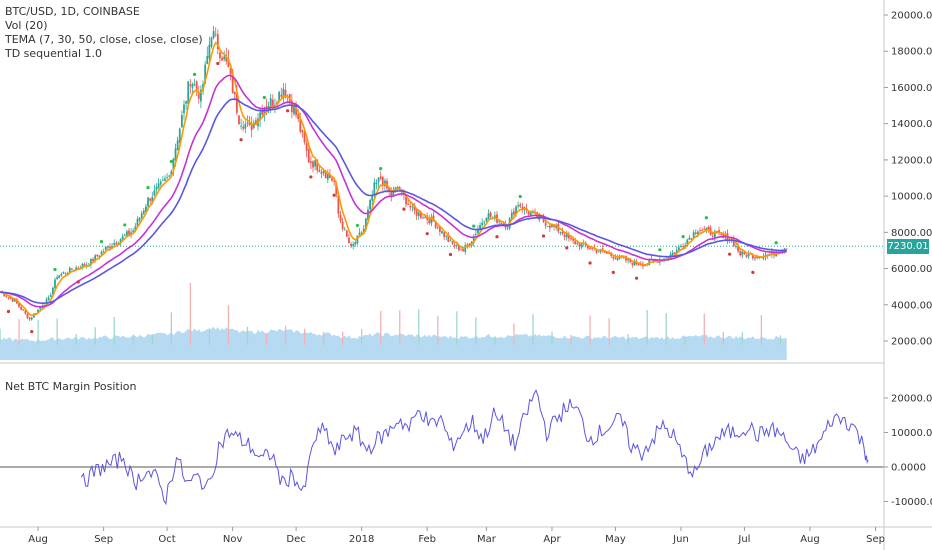 Image resolution: width=932 pixels, height=550 pixels. What do you see at coordinates (743, 539) in the screenshot?
I see `time-tick-label: Jul` at bounding box center [743, 539].